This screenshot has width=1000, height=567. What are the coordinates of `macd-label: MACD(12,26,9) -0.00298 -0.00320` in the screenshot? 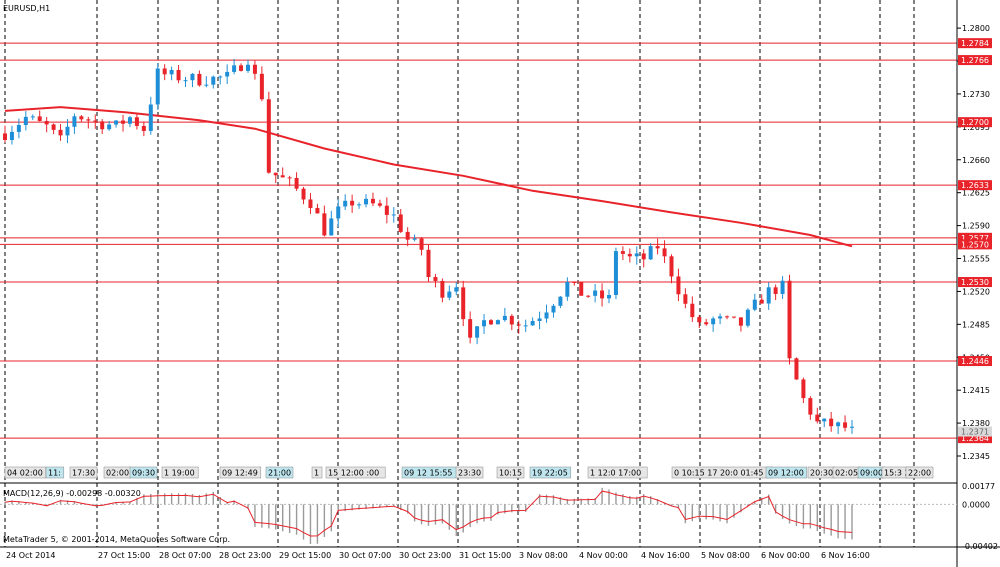 It's located at (72, 493).